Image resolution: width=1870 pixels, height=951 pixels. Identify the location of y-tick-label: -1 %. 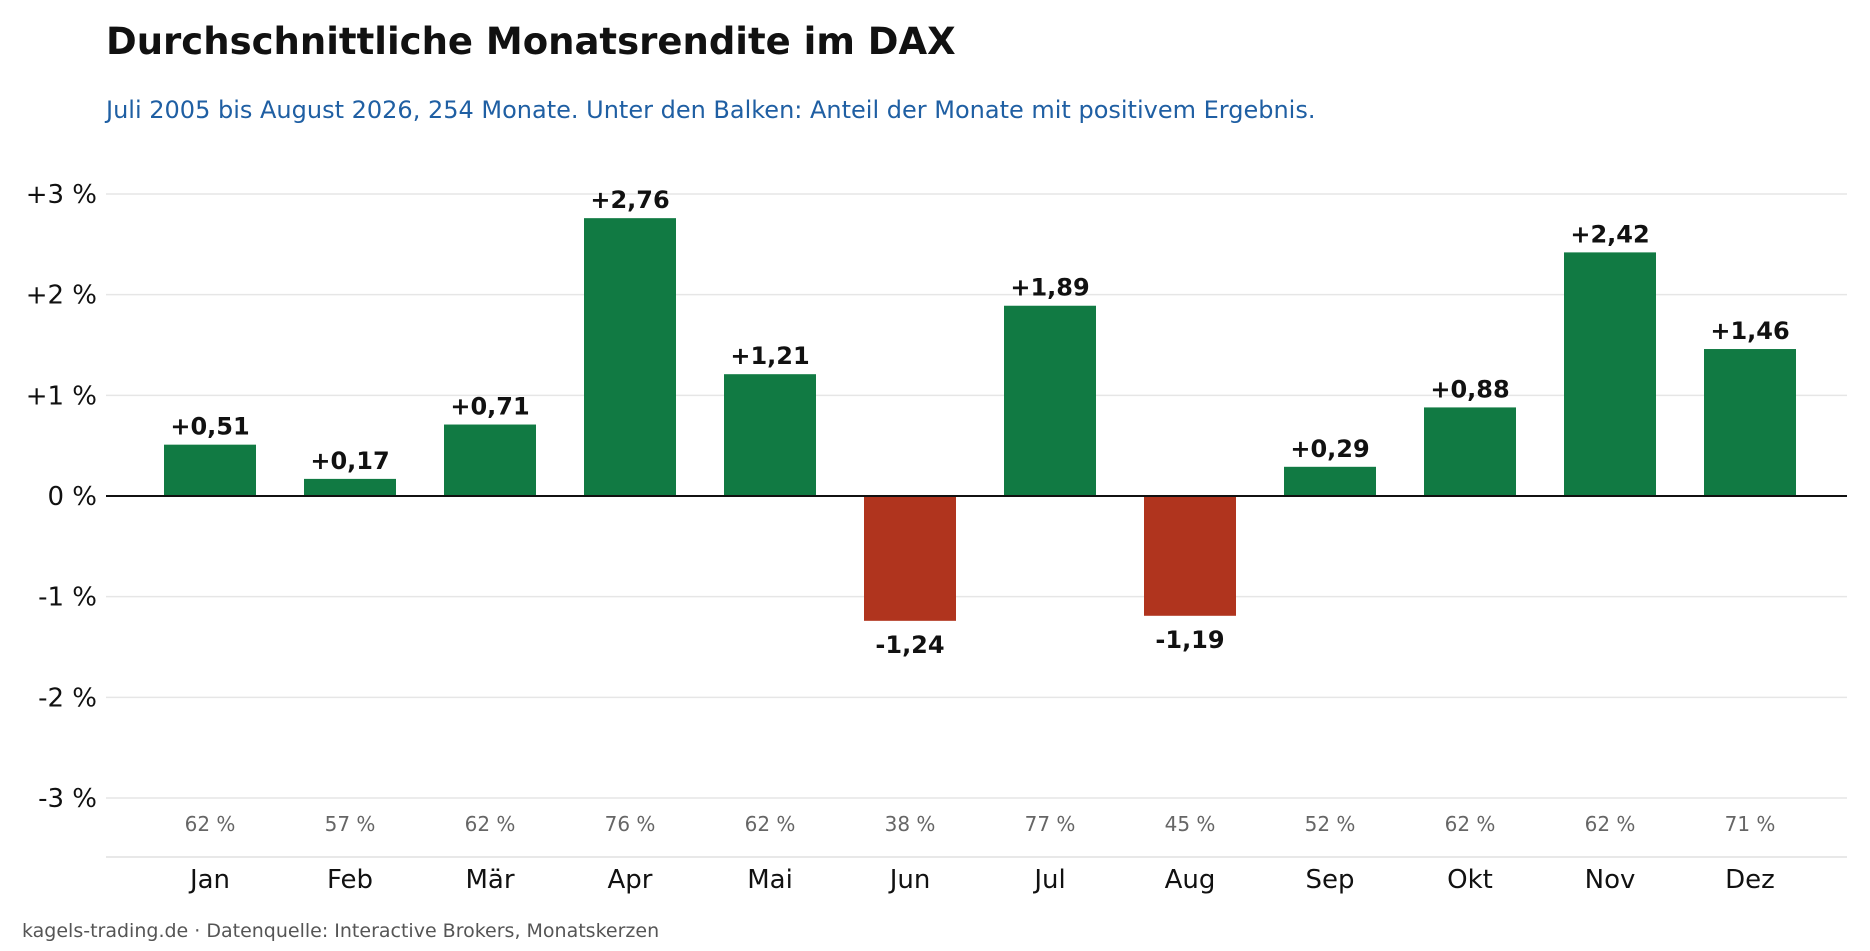
(67, 598).